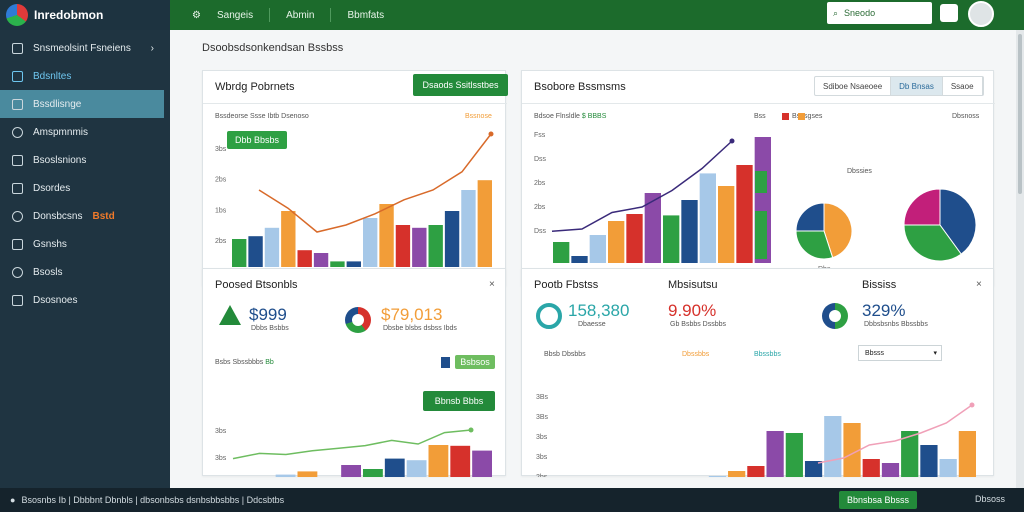 The width and height of the screenshot is (1024, 512). I want to click on nav-item: Abmin, so click(300, 15).